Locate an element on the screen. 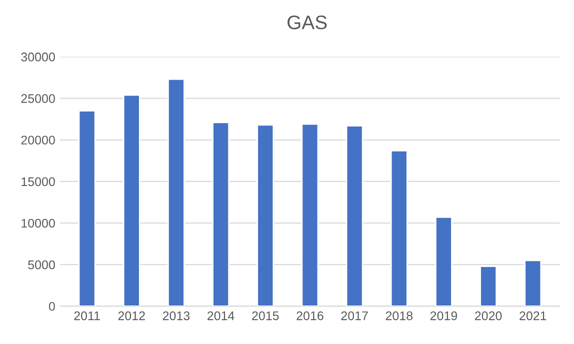 The height and width of the screenshot is (344, 574). x-tick-label: 2011 is located at coordinates (87, 315).